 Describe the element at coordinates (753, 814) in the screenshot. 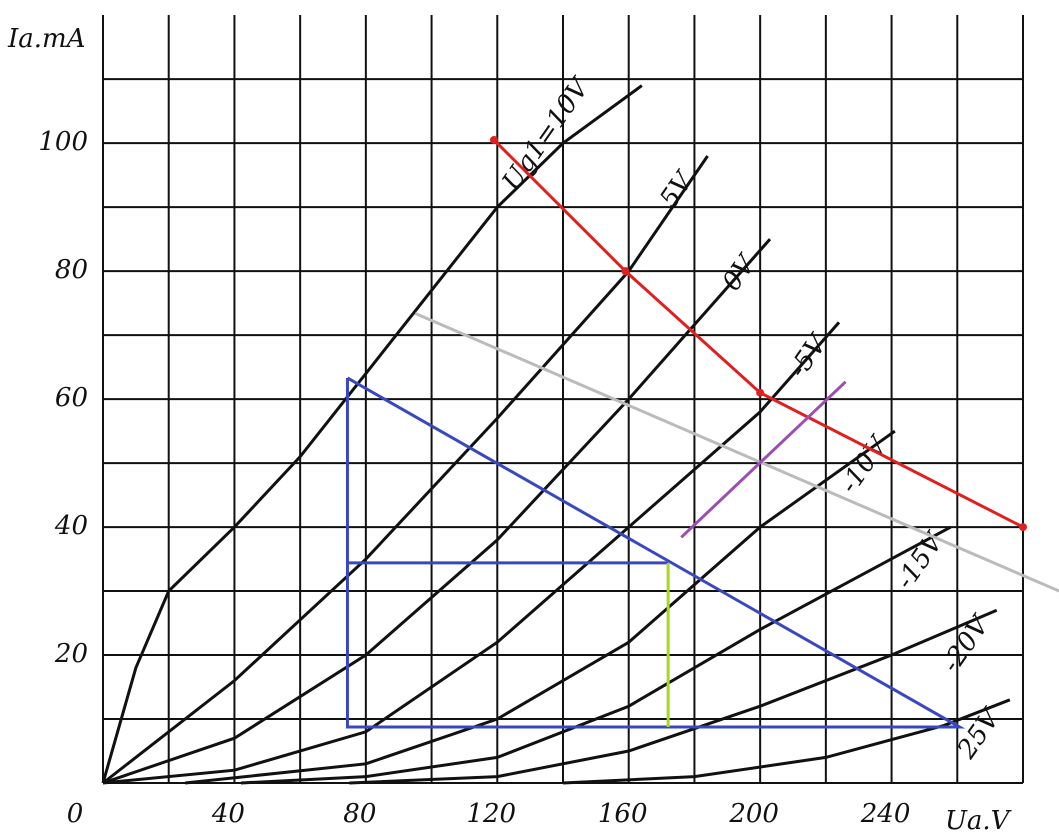

I see `x-tick-label: 200` at that location.